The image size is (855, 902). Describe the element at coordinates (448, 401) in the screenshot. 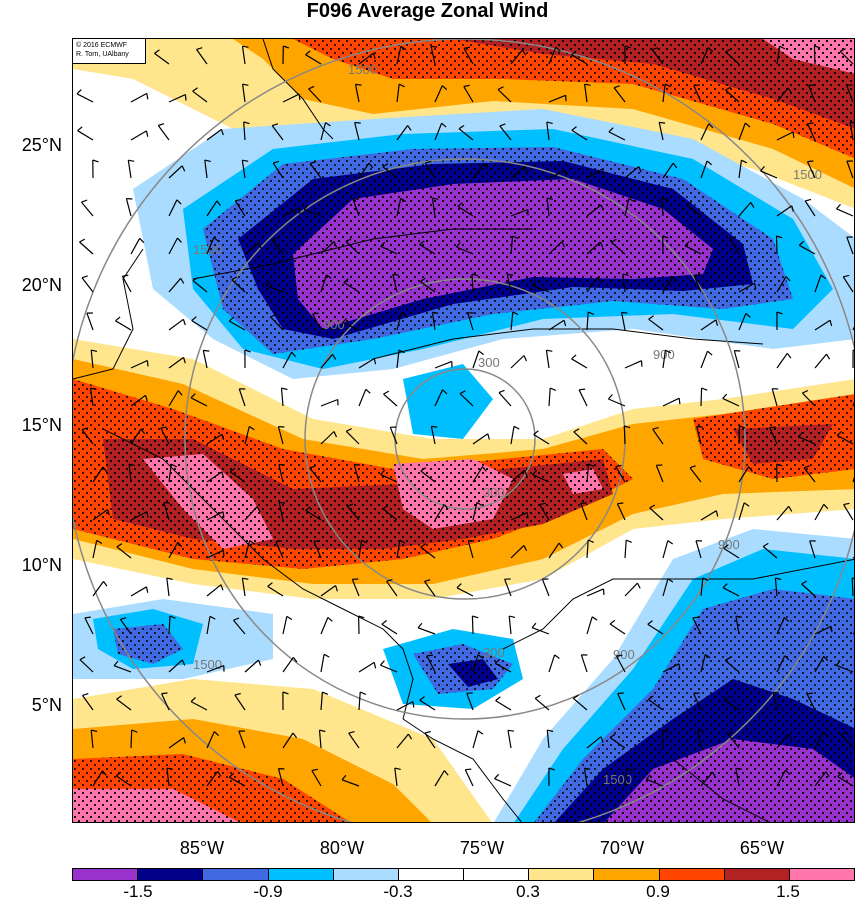

I see `shade-center-cyan` at that location.